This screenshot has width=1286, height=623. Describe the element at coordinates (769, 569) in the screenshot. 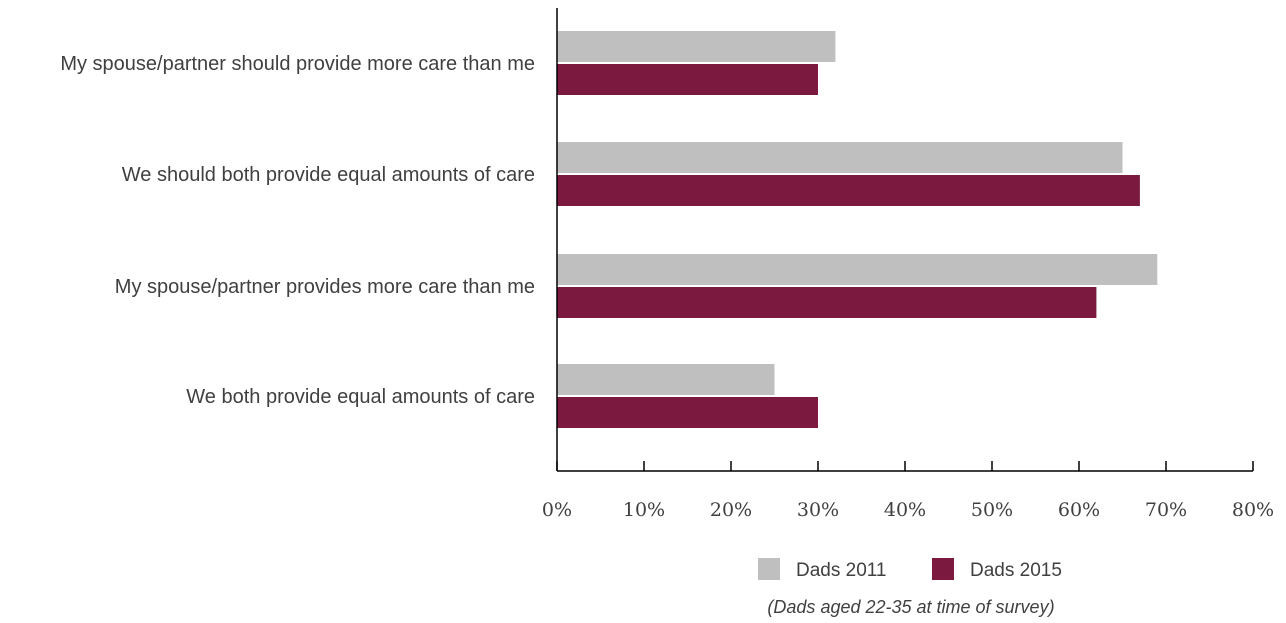

I see `legend-swatch-dads-2011` at that location.